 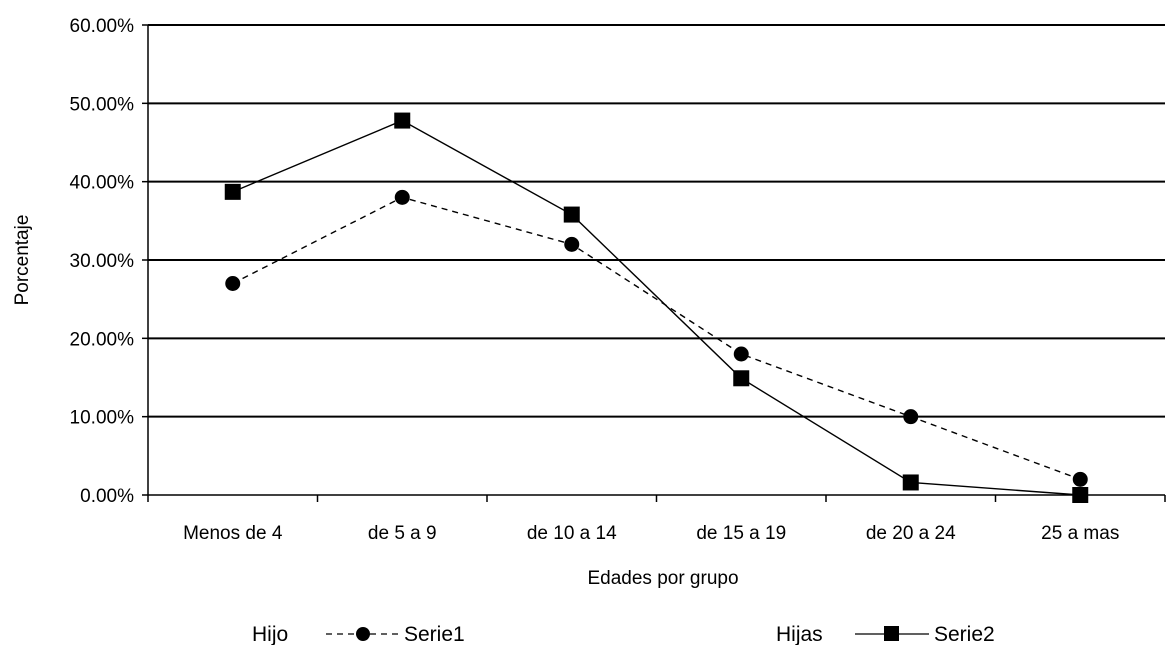 I want to click on legend: Hijo Serie1 Hijas Serie2, so click(x=623, y=634).